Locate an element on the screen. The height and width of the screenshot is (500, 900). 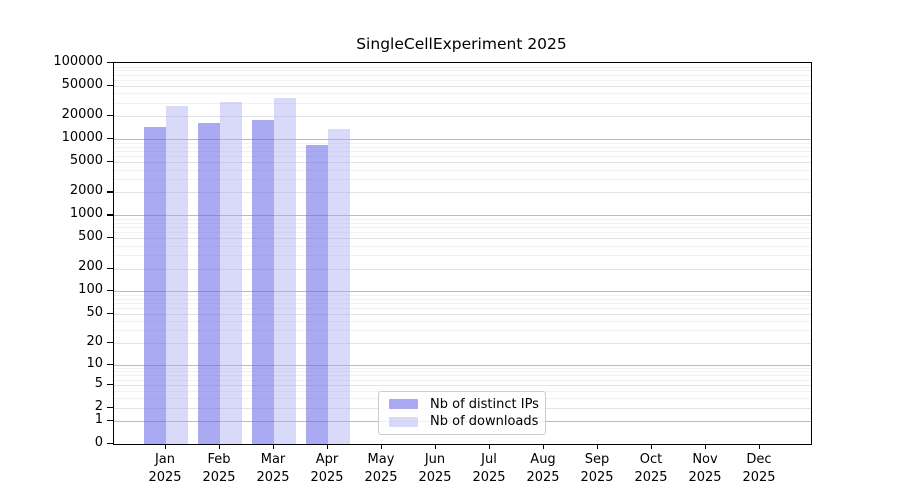
y-tick-label: 0 is located at coordinates (98, 442).